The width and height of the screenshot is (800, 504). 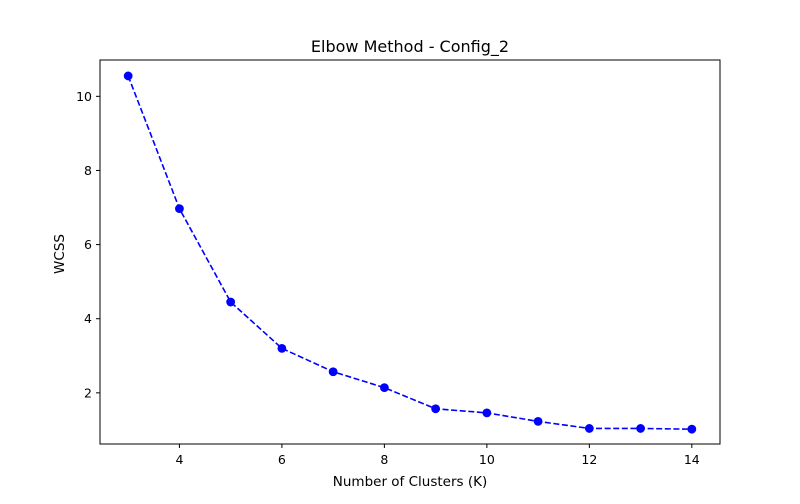 I want to click on x-tick-label: 14, so click(x=692, y=459).